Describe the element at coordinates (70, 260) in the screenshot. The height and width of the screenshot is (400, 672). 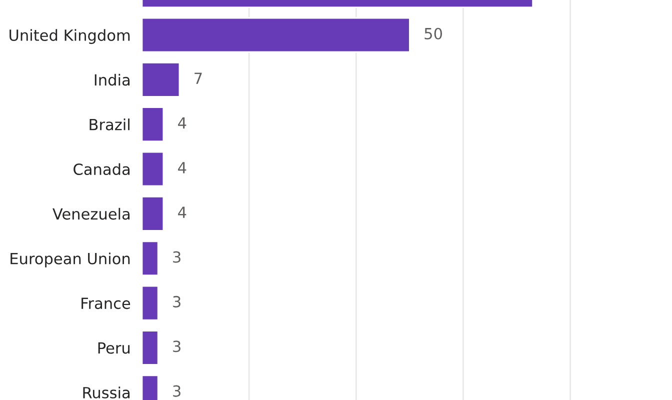
I see `y-tick-label: European Union` at that location.